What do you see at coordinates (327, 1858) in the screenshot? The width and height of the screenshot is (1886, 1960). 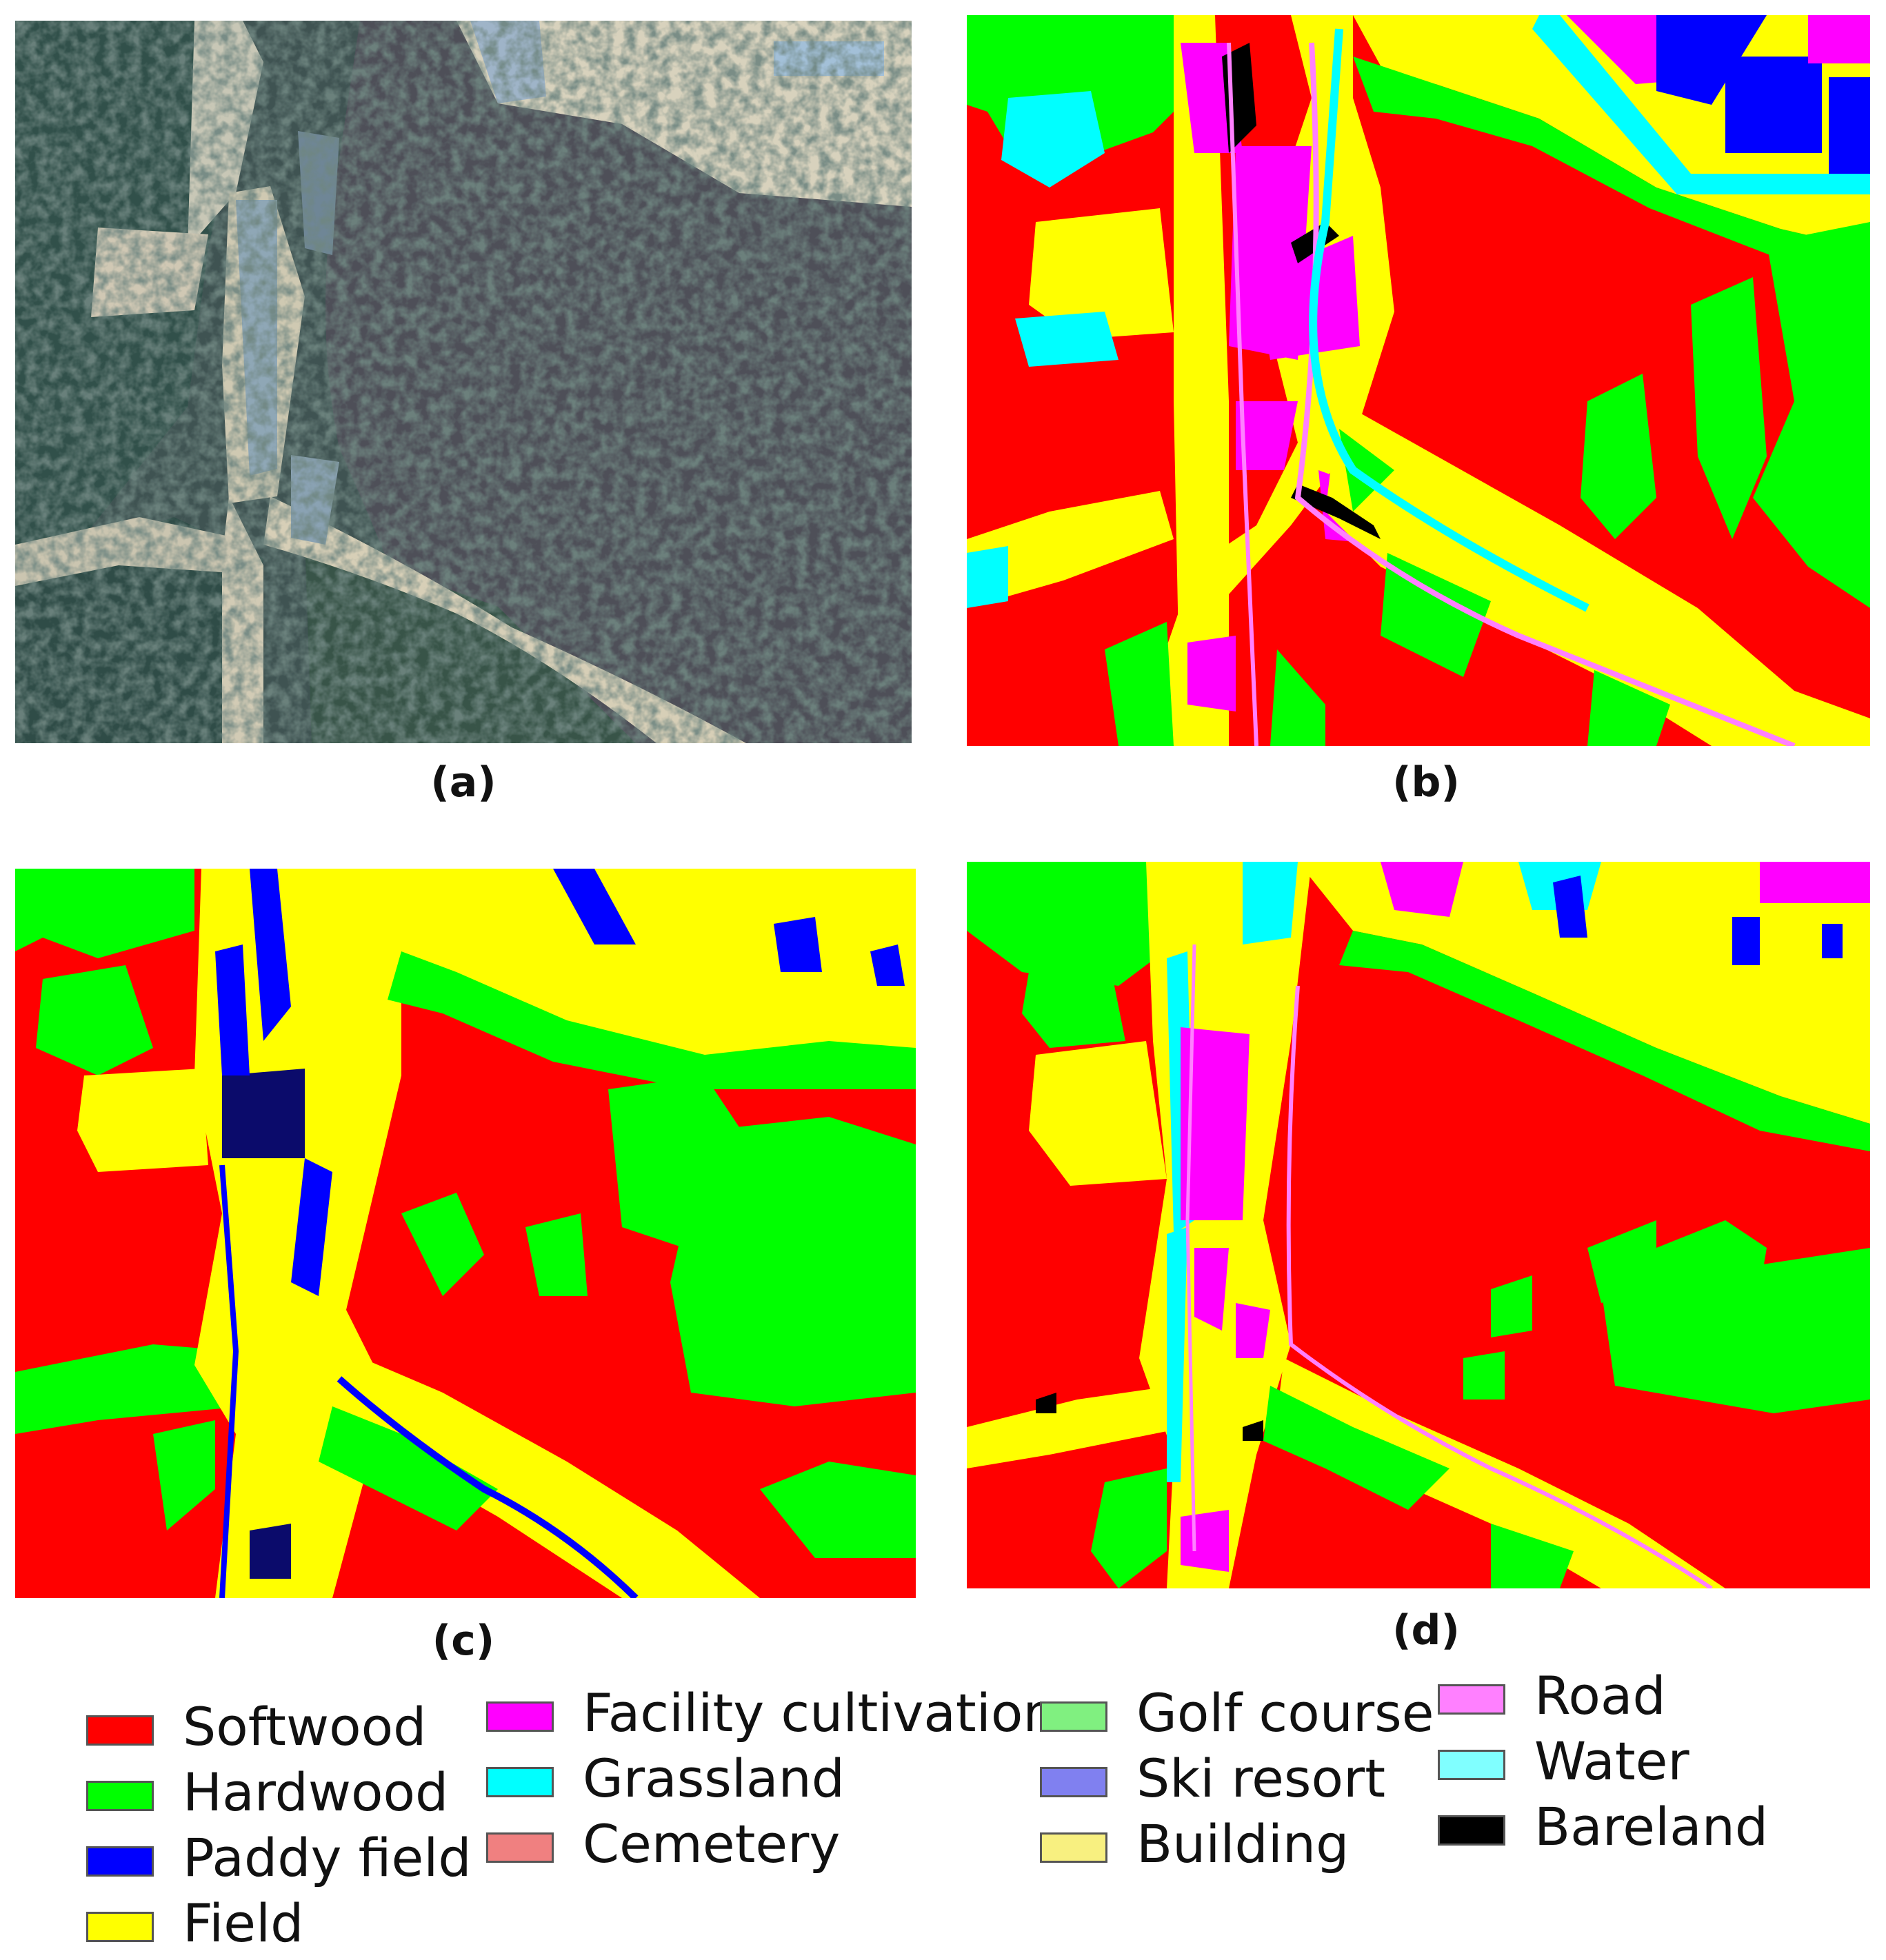 I see `legend-label-paddy-field: Paddy field` at bounding box center [327, 1858].